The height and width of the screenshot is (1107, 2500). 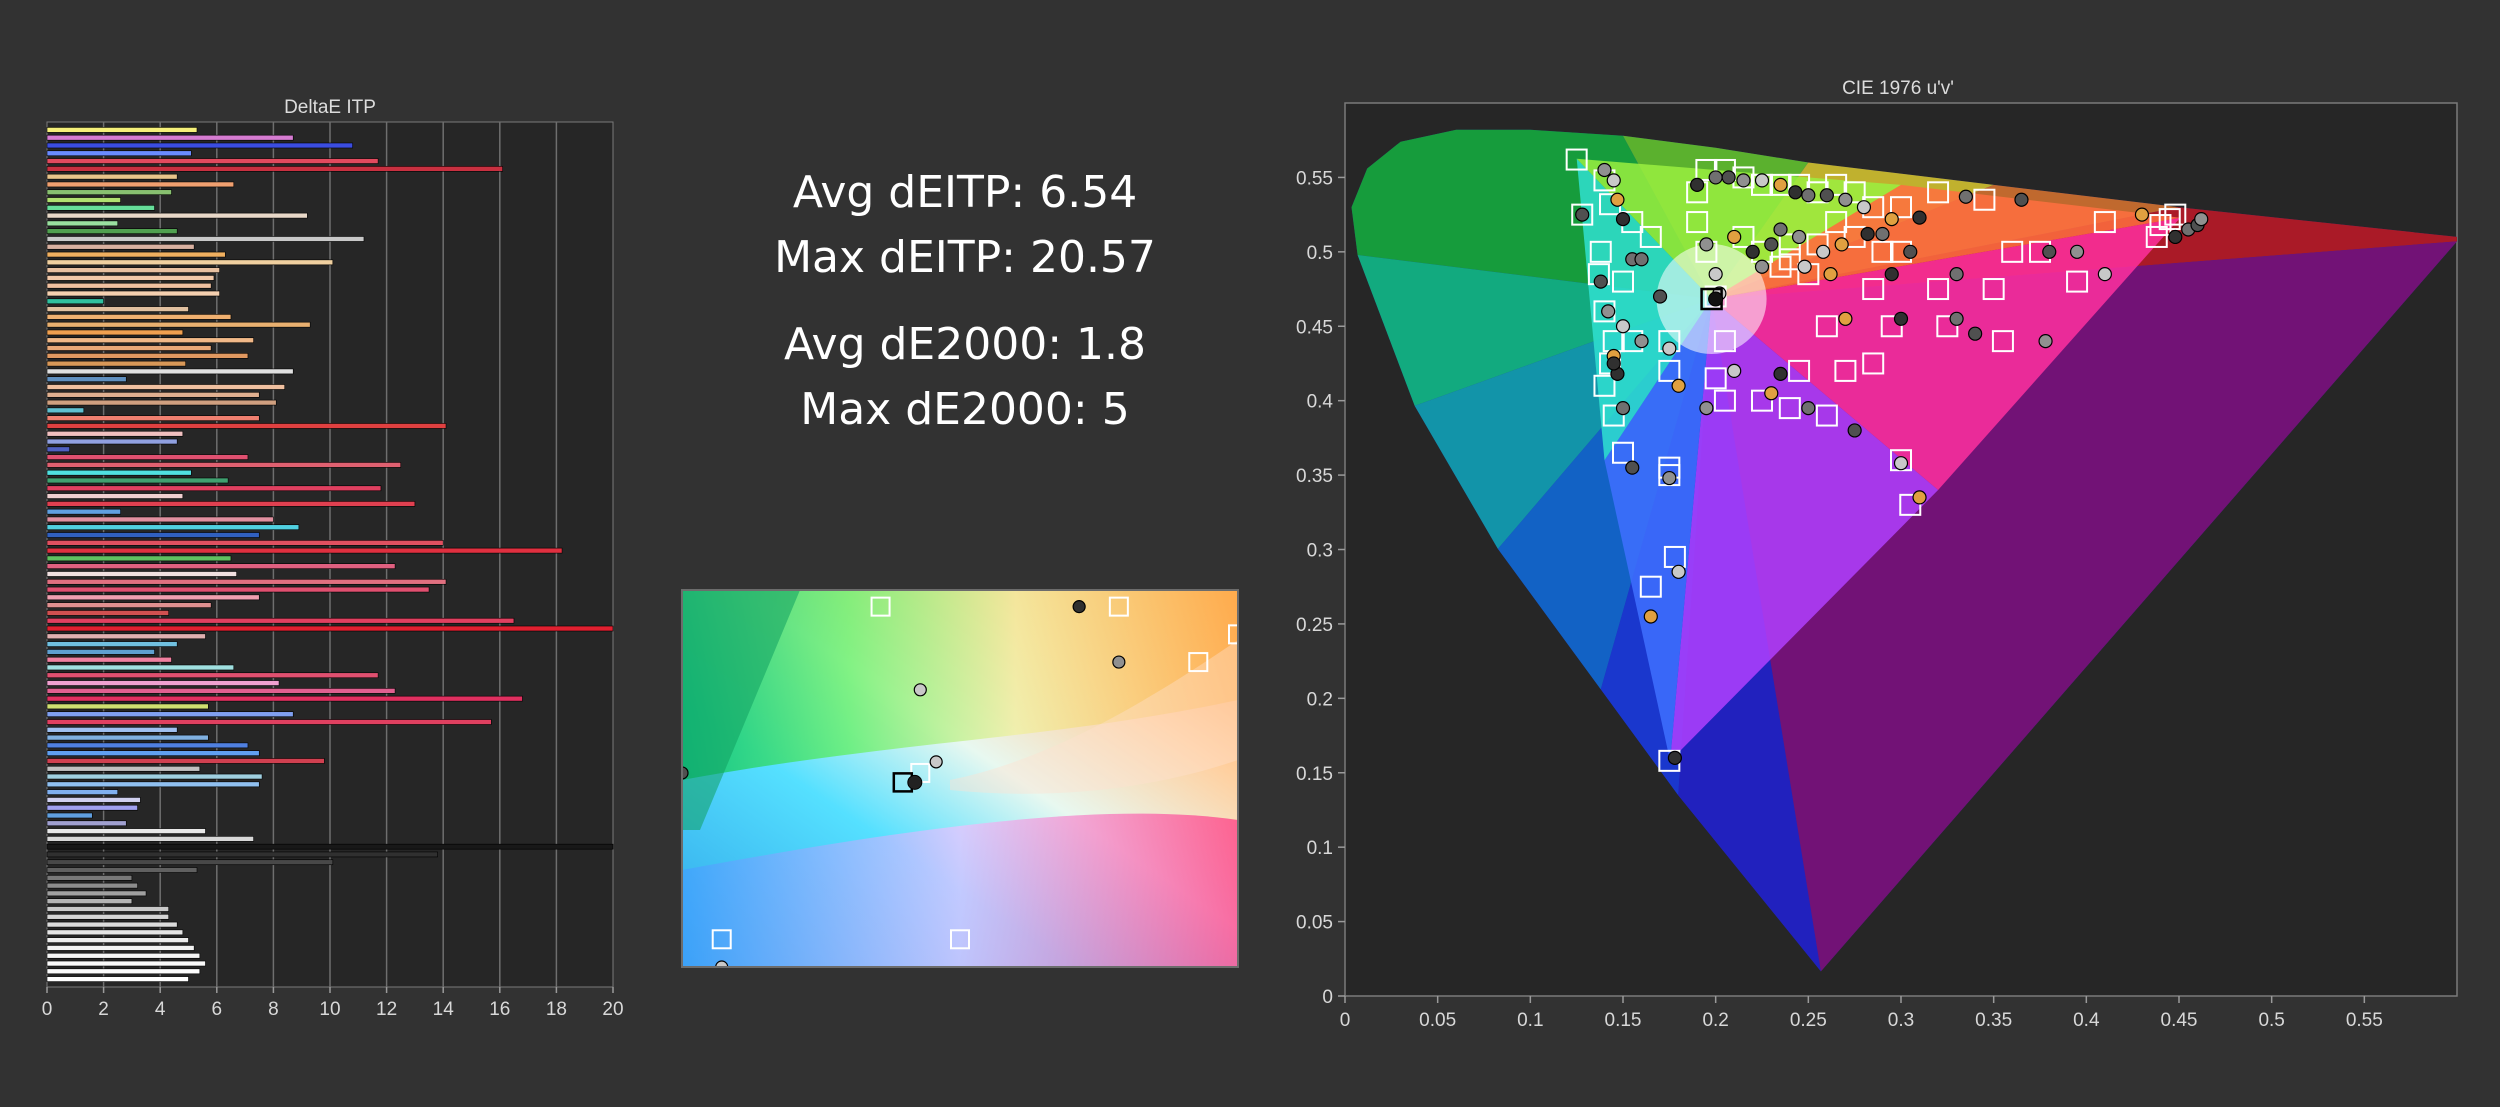 I want to click on cie-y-tick-label: 0.3, so click(x=1320, y=551).